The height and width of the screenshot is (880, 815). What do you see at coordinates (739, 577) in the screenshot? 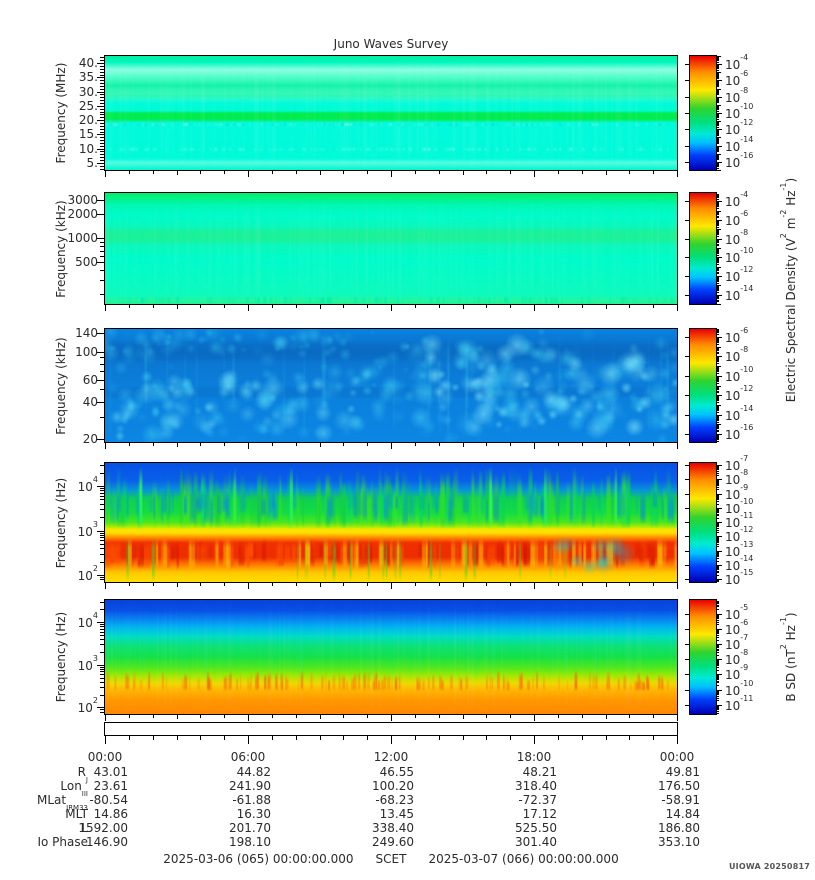
I see `colorbar-tick-label: 10⁻¹⁵` at bounding box center [739, 577].